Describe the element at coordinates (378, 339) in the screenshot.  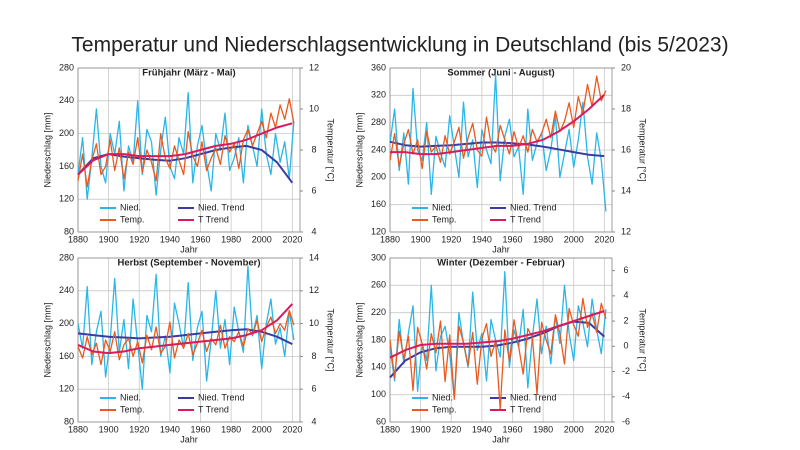
I see `y-tick-label: 180` at that location.